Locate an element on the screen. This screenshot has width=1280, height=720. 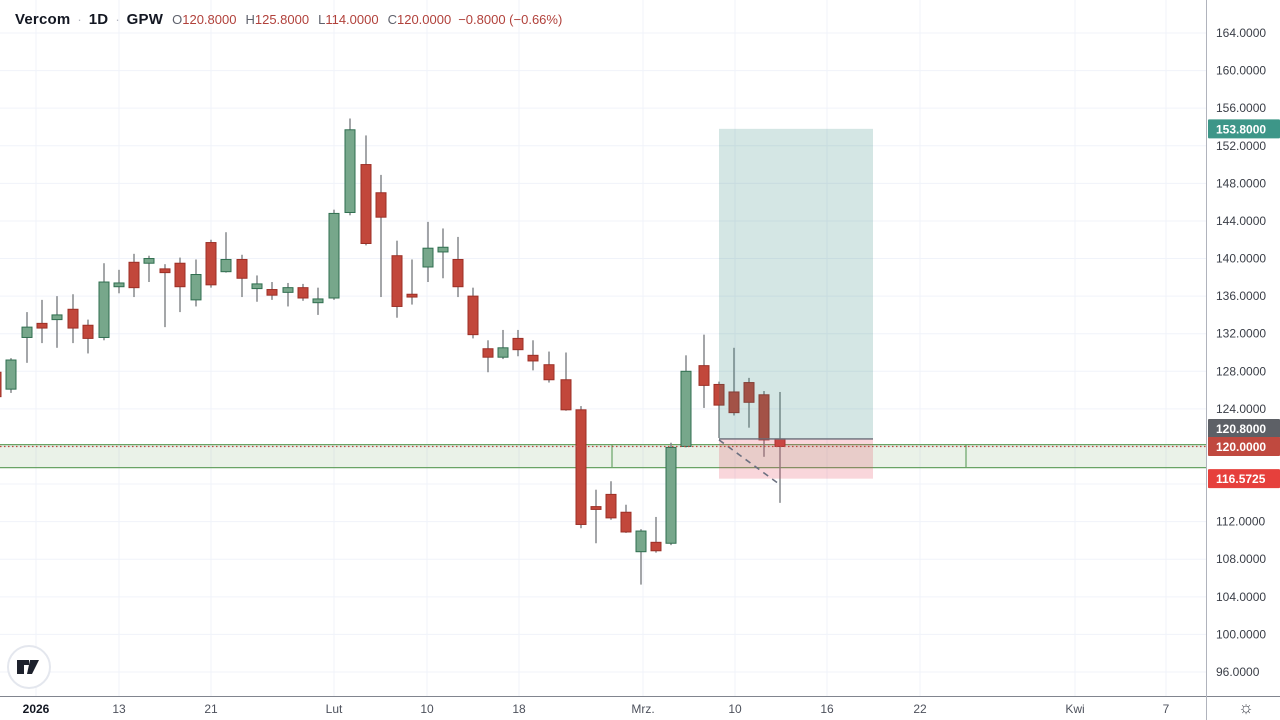
price-badge: 153.8000 is located at coordinates (1244, 129).